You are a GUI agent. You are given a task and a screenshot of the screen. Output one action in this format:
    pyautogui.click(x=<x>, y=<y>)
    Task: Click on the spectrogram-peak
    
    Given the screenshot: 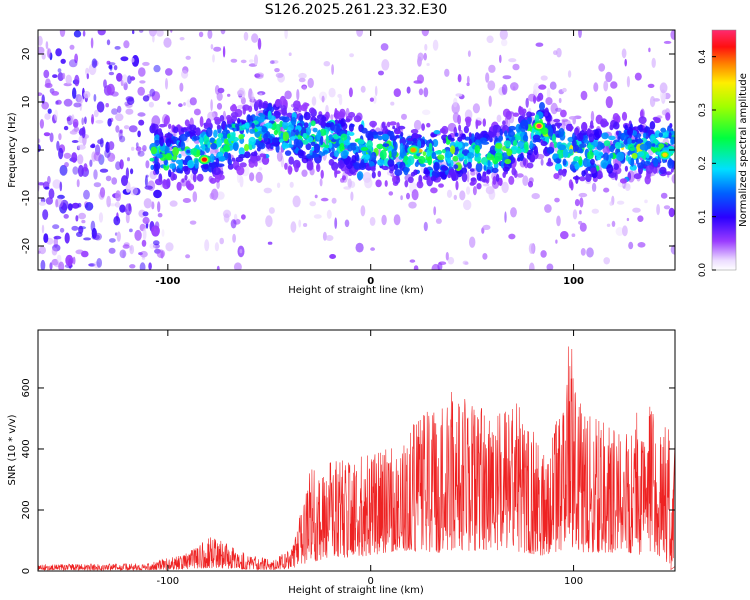 What is the action you would take?
    pyautogui.click(x=204, y=159)
    